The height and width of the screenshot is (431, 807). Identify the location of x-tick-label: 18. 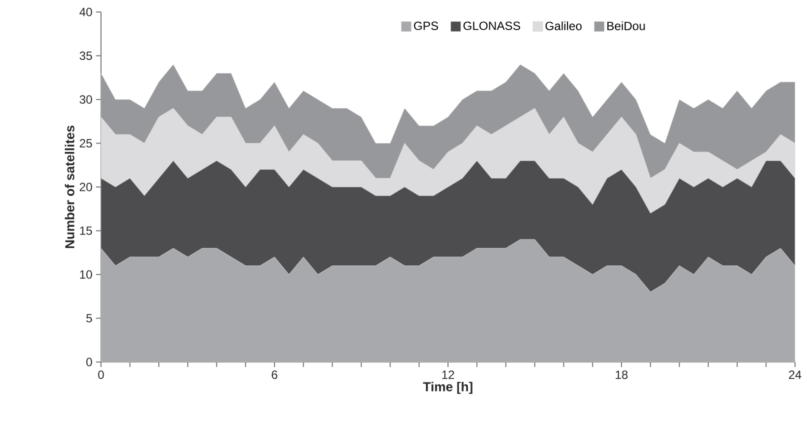
(622, 374).